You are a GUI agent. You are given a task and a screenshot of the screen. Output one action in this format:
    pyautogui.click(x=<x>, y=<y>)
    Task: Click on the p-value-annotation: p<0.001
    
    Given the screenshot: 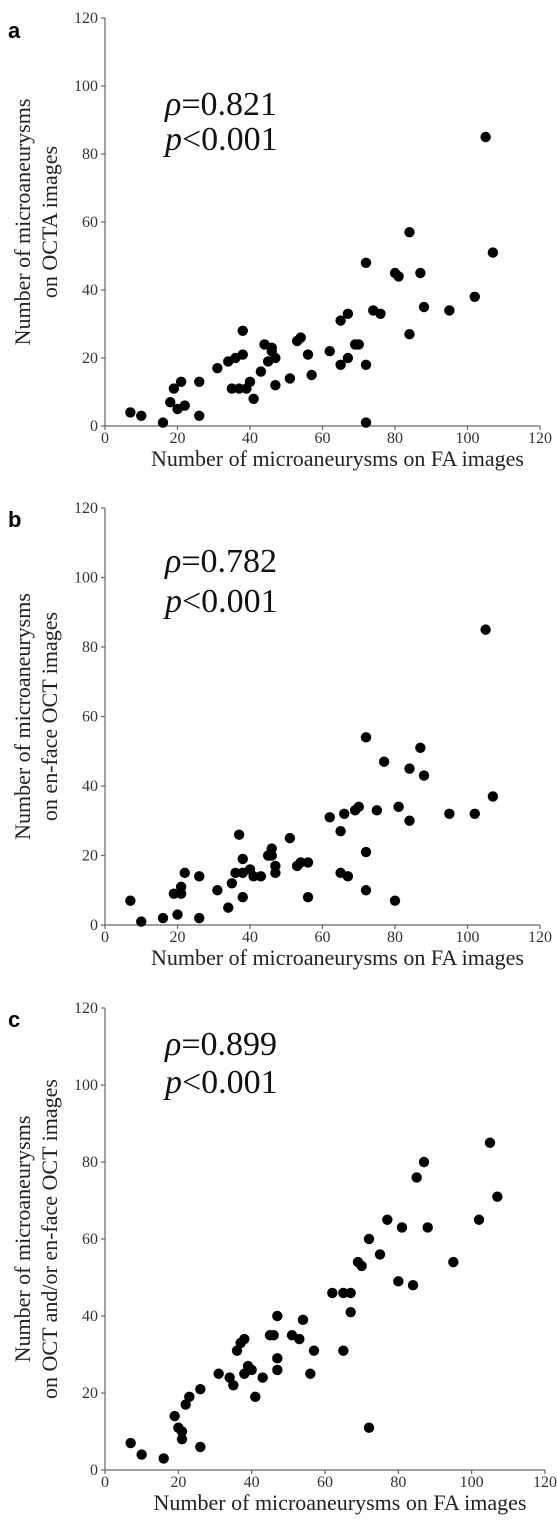 What is the action you would take?
    pyautogui.click(x=220, y=601)
    